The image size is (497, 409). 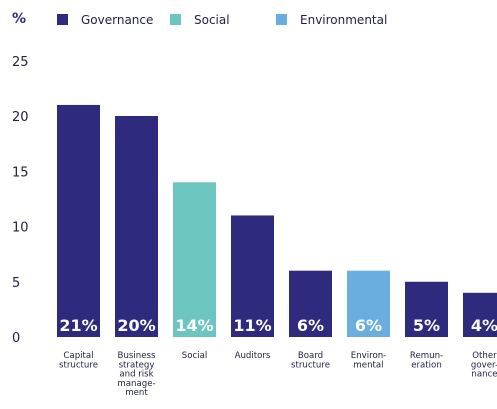 I want to click on y-unit-label: %, so click(x=19, y=19).